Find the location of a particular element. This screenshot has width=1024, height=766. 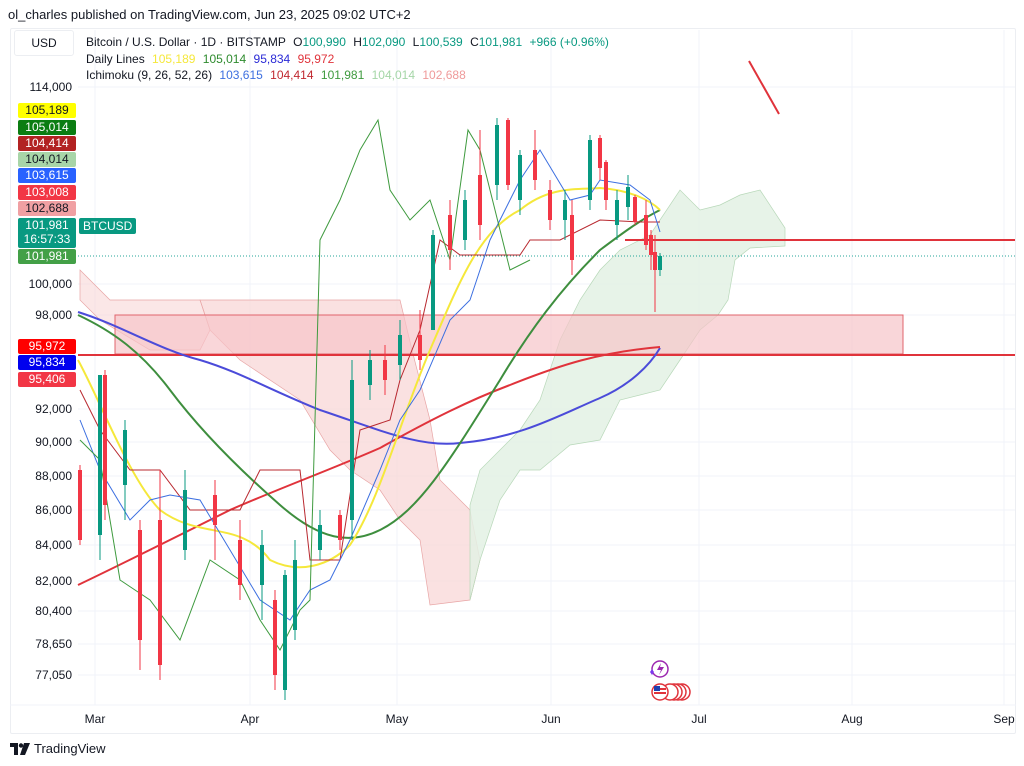

close-value: 101,981 is located at coordinates (500, 42).